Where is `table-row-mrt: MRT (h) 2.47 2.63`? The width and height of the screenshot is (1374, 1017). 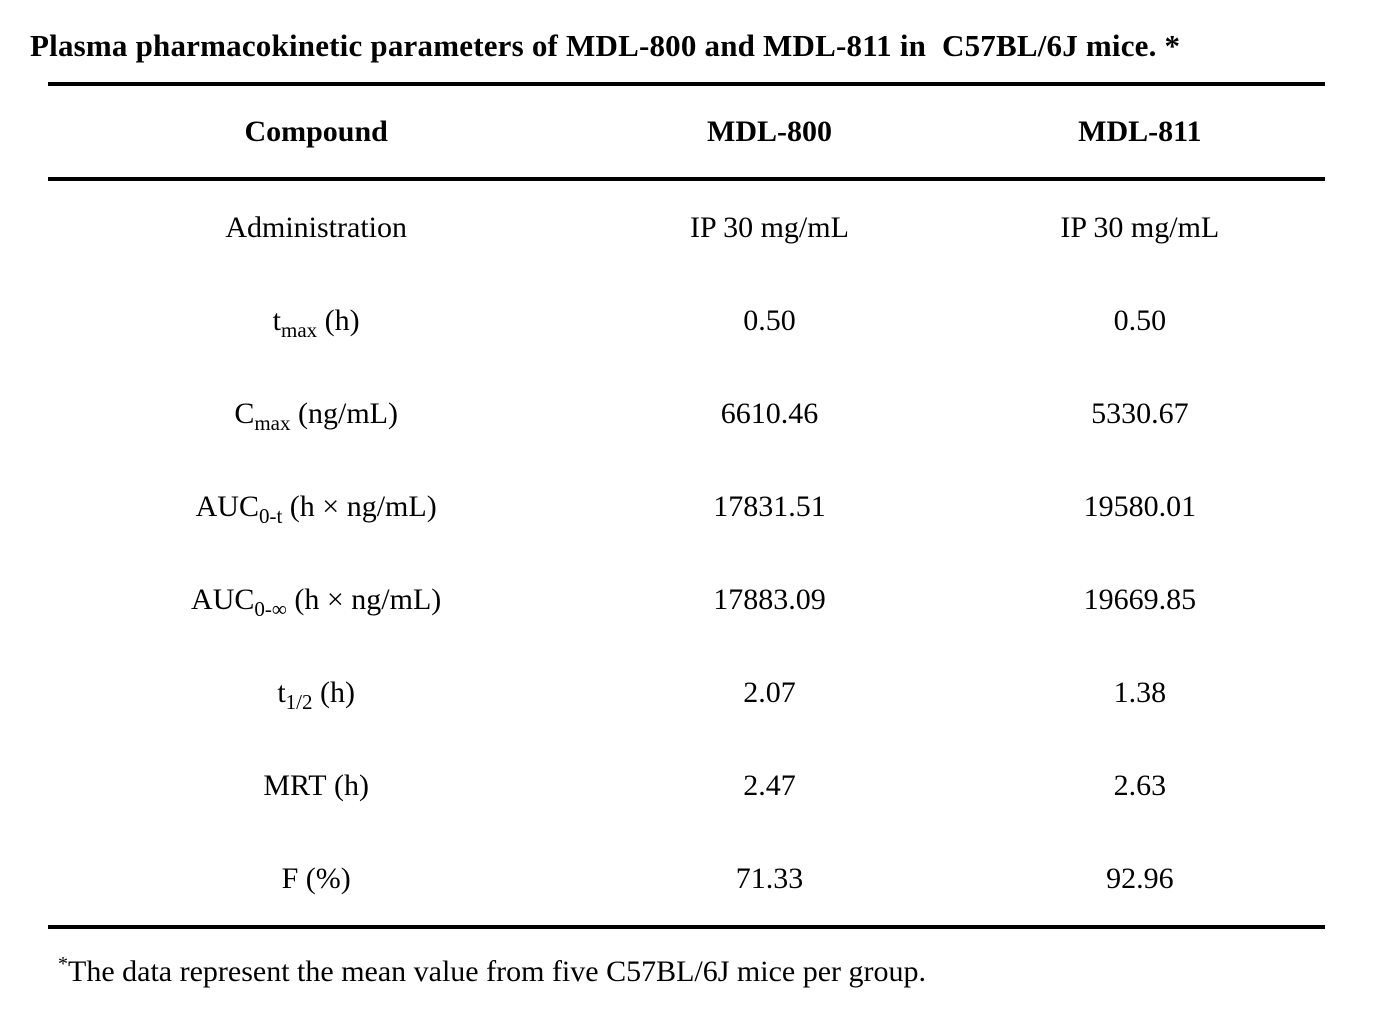
table-row-mrt: MRT (h) 2.47 2.63 is located at coordinates (686, 785).